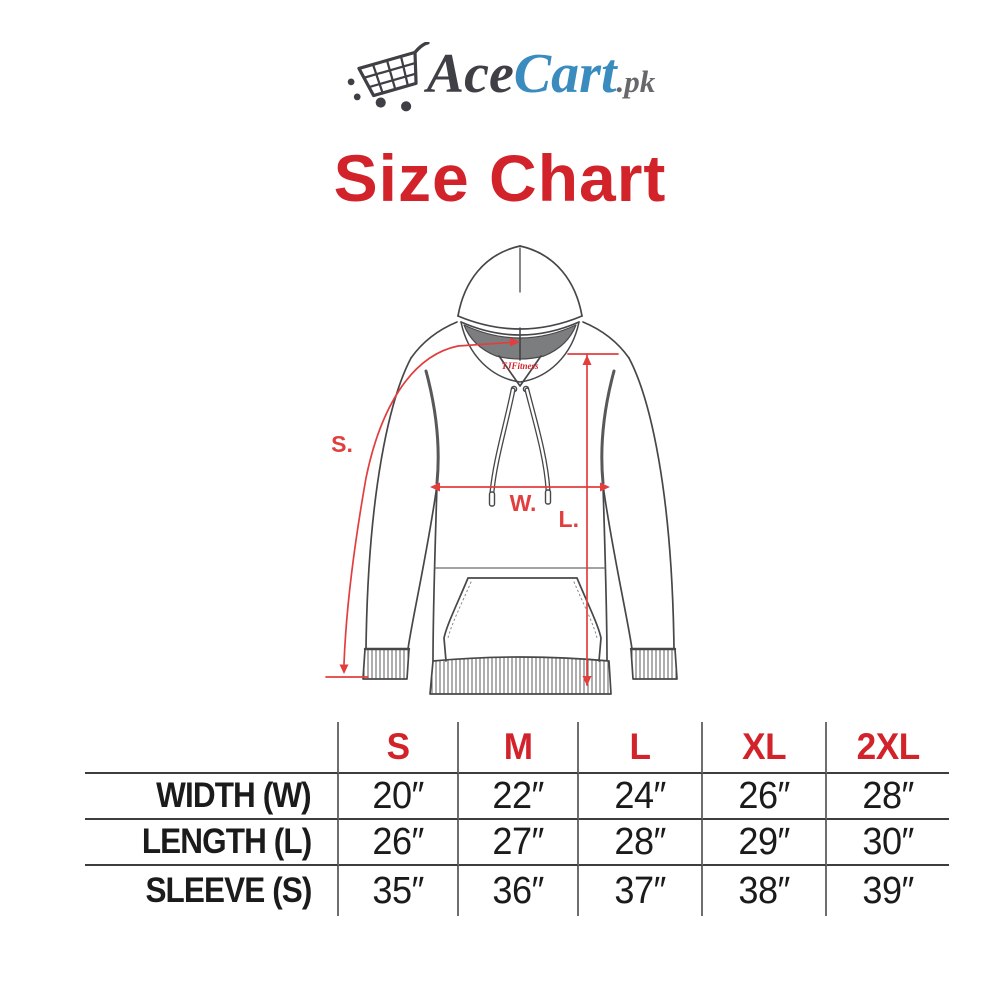  What do you see at coordinates (520, 675) in the screenshot?
I see `hem-band` at bounding box center [520, 675].